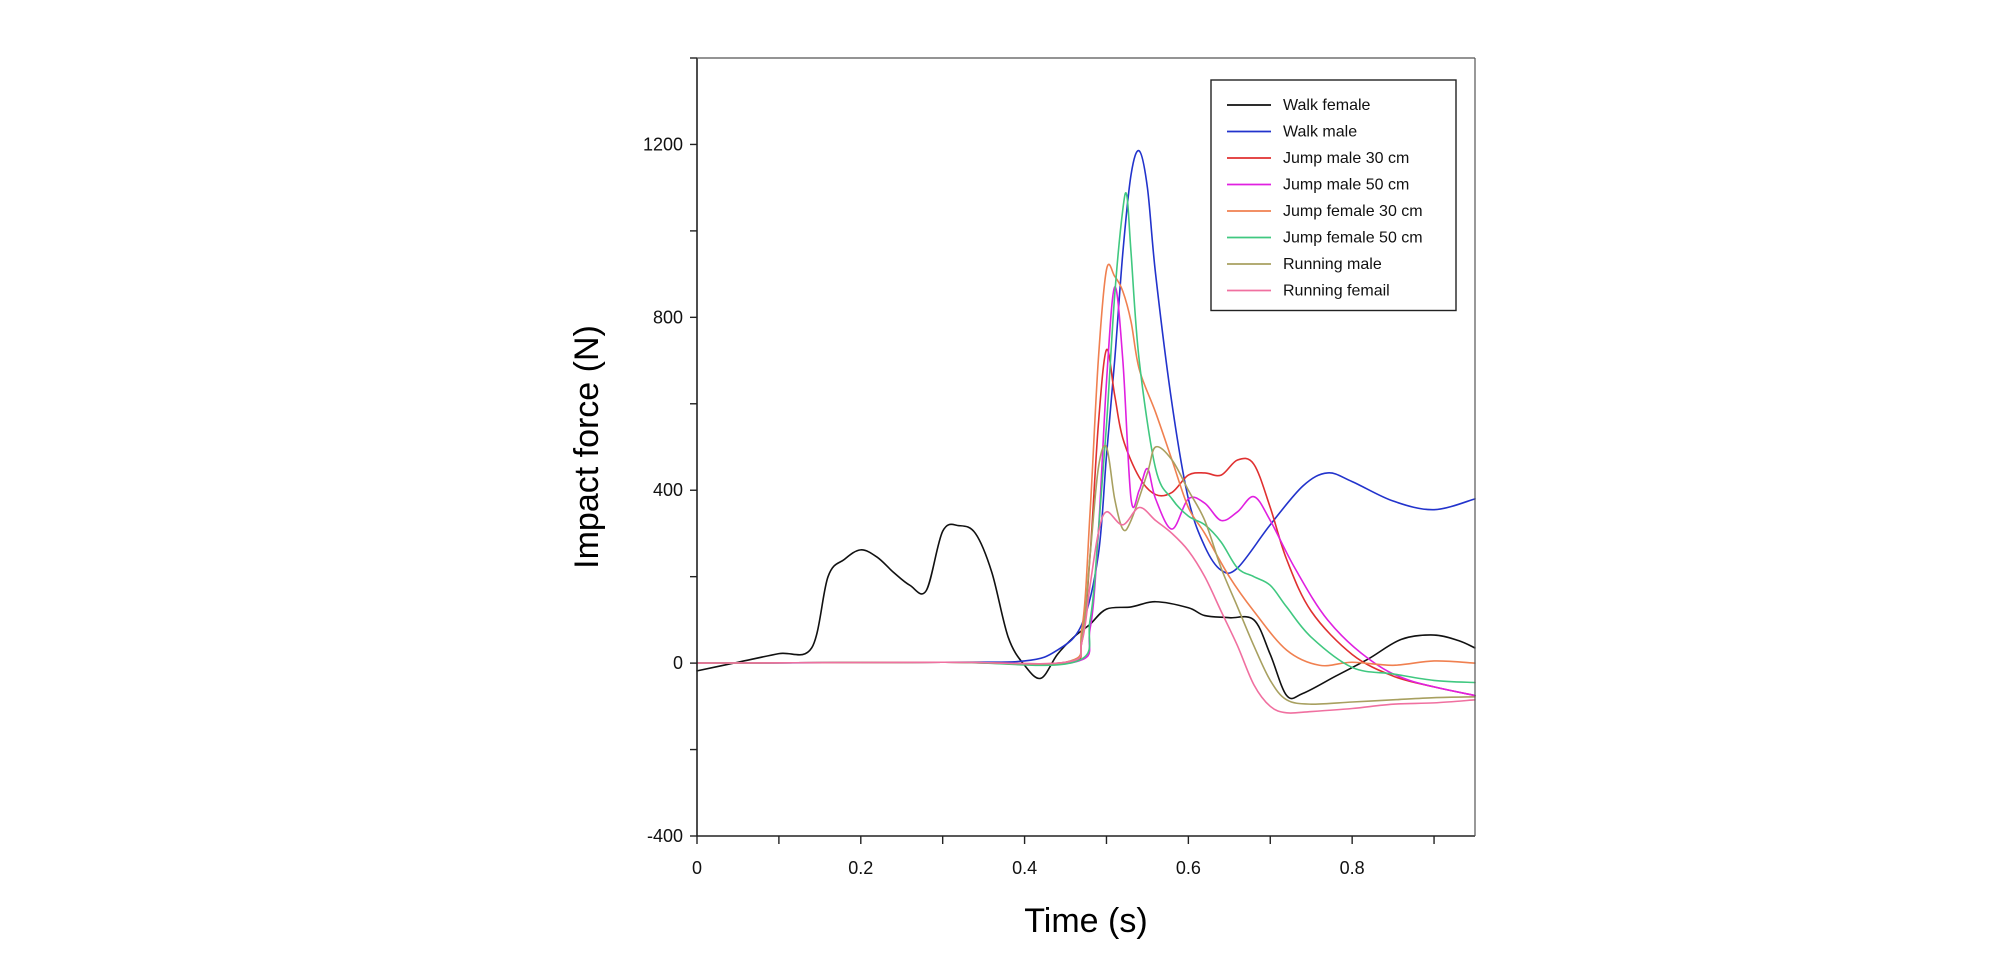 This screenshot has width=2008, height=973. I want to click on y-axis-label: Impact force (N), so click(587, 447).